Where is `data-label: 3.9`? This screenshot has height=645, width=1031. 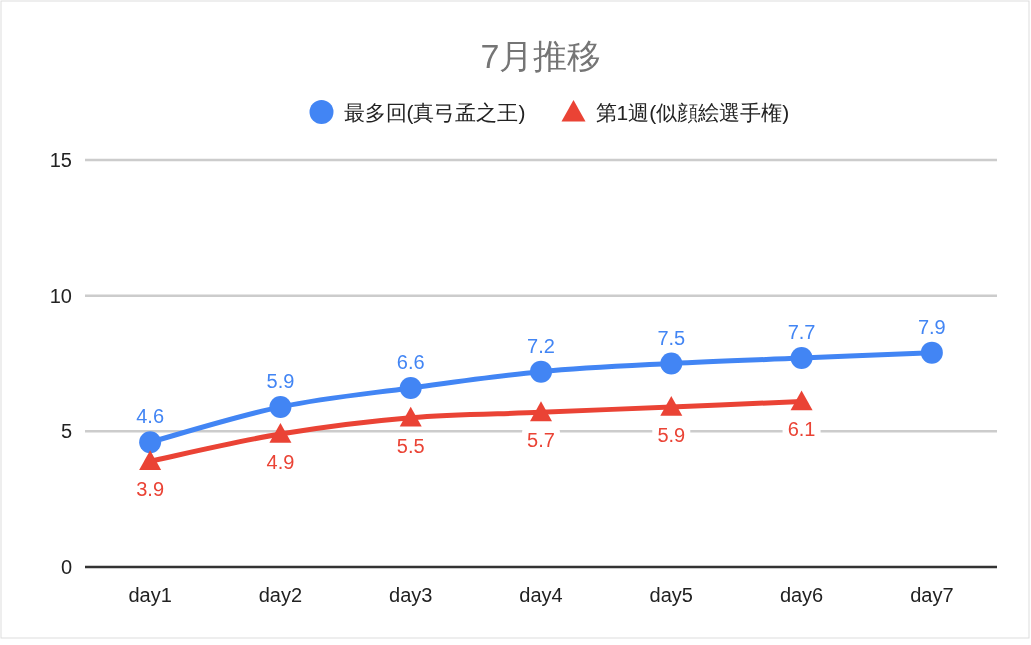 data-label: 3.9 is located at coordinates (150, 489).